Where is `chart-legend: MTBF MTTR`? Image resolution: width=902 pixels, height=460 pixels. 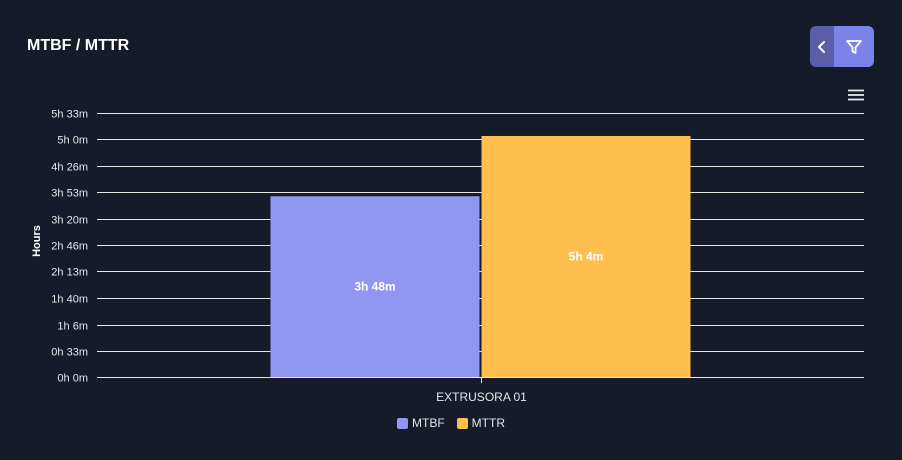 chart-legend: MTBF MTTR is located at coordinates (451, 423).